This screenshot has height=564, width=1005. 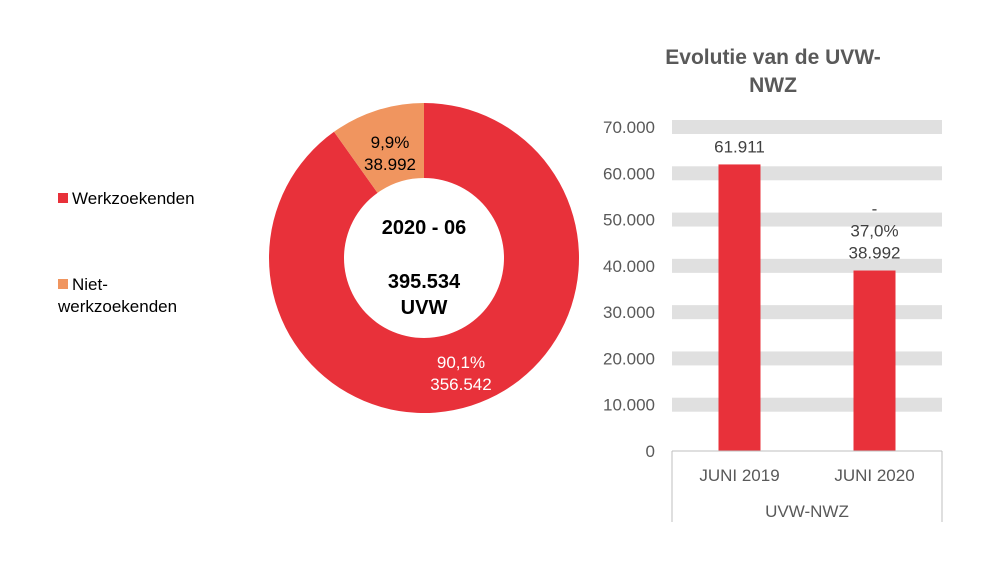 What do you see at coordinates (772, 71) in the screenshot?
I see `bar-chart-title: Evolutie van de UVW- NWZ` at bounding box center [772, 71].